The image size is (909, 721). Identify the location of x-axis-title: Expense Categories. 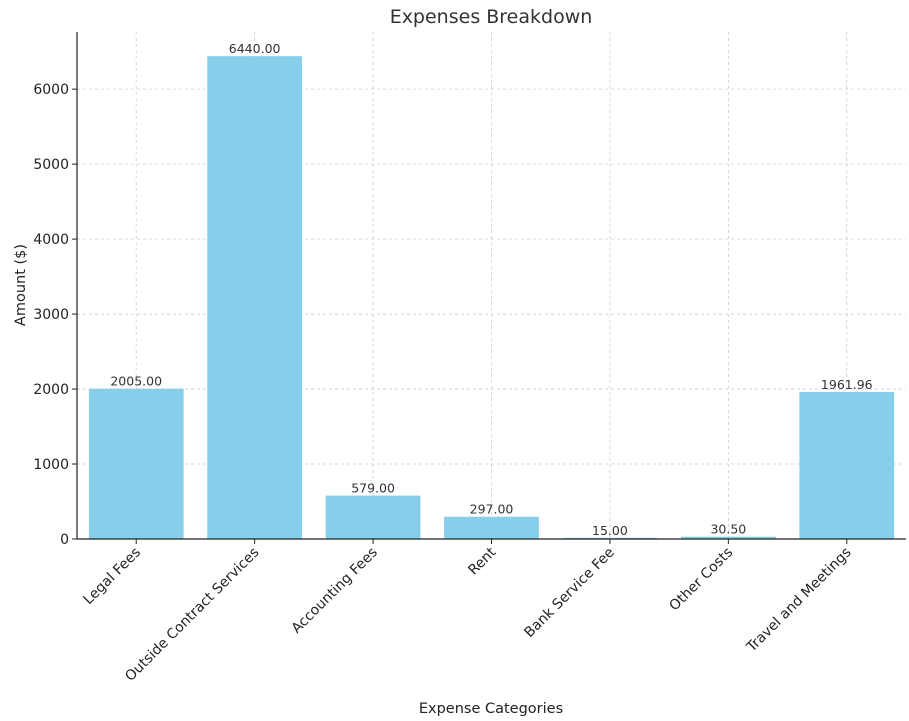
(491, 709).